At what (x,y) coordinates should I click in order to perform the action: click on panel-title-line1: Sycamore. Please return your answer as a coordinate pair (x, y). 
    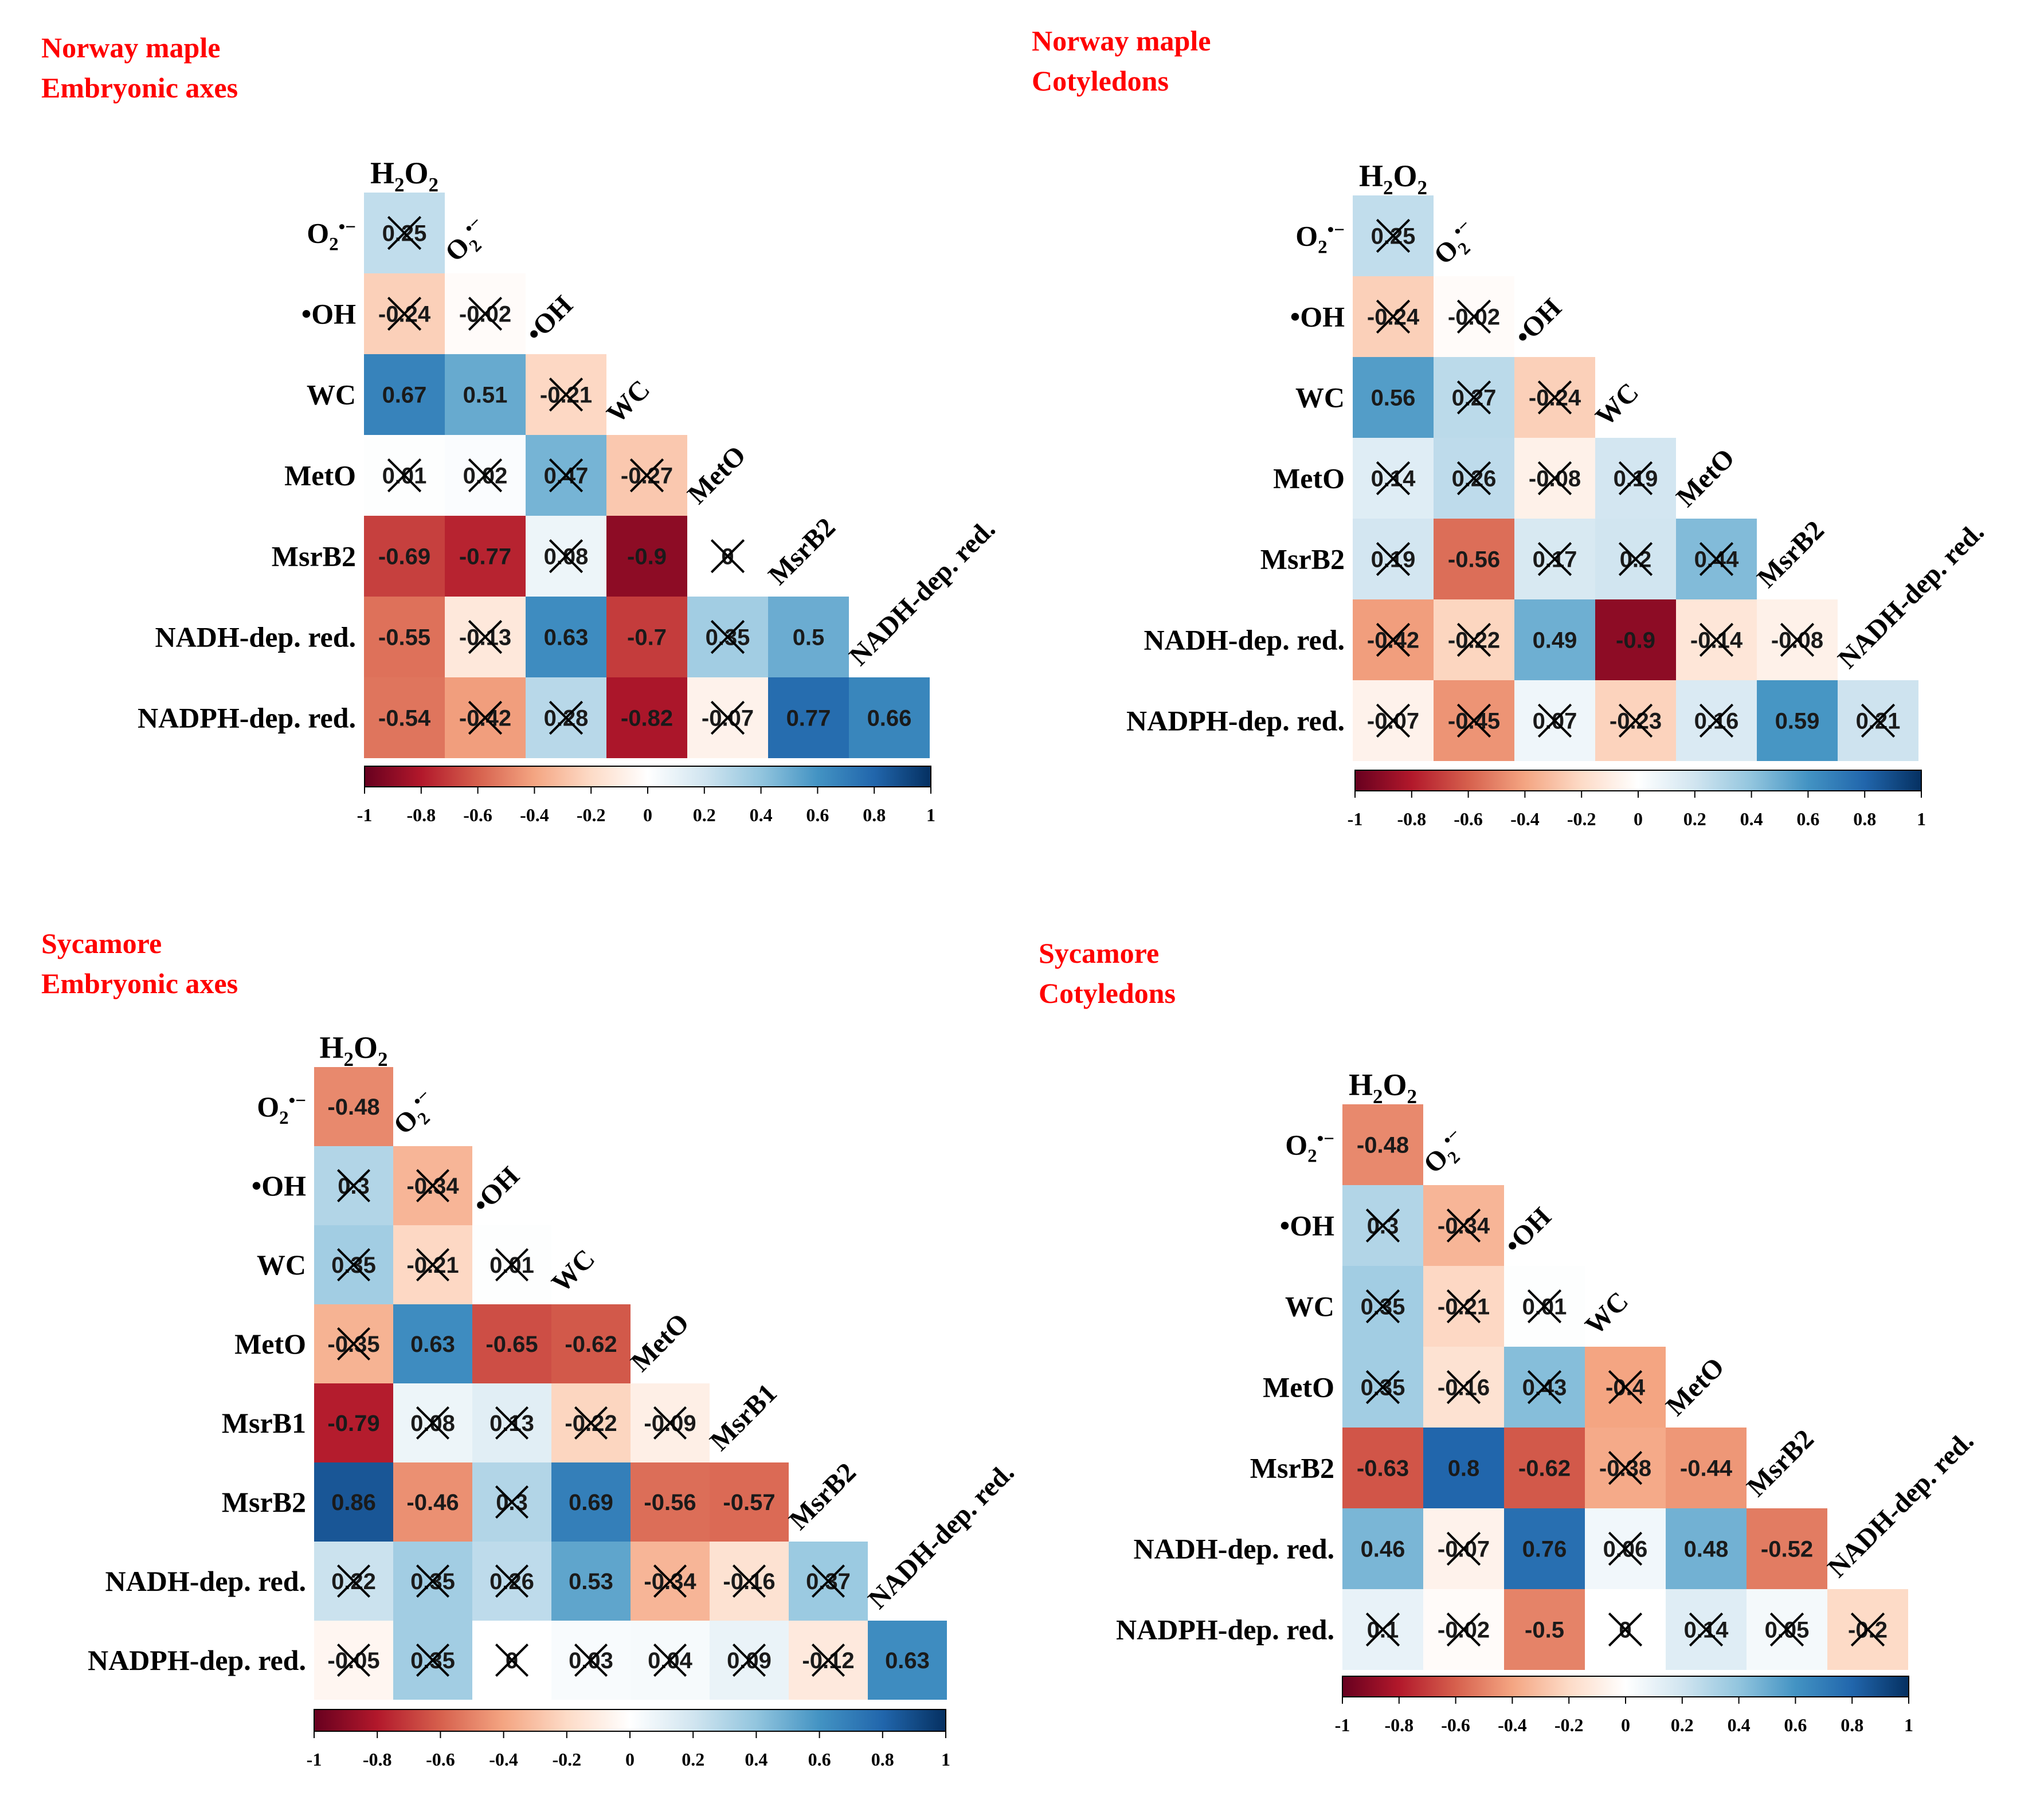
    Looking at the image, I should click on (101, 943).